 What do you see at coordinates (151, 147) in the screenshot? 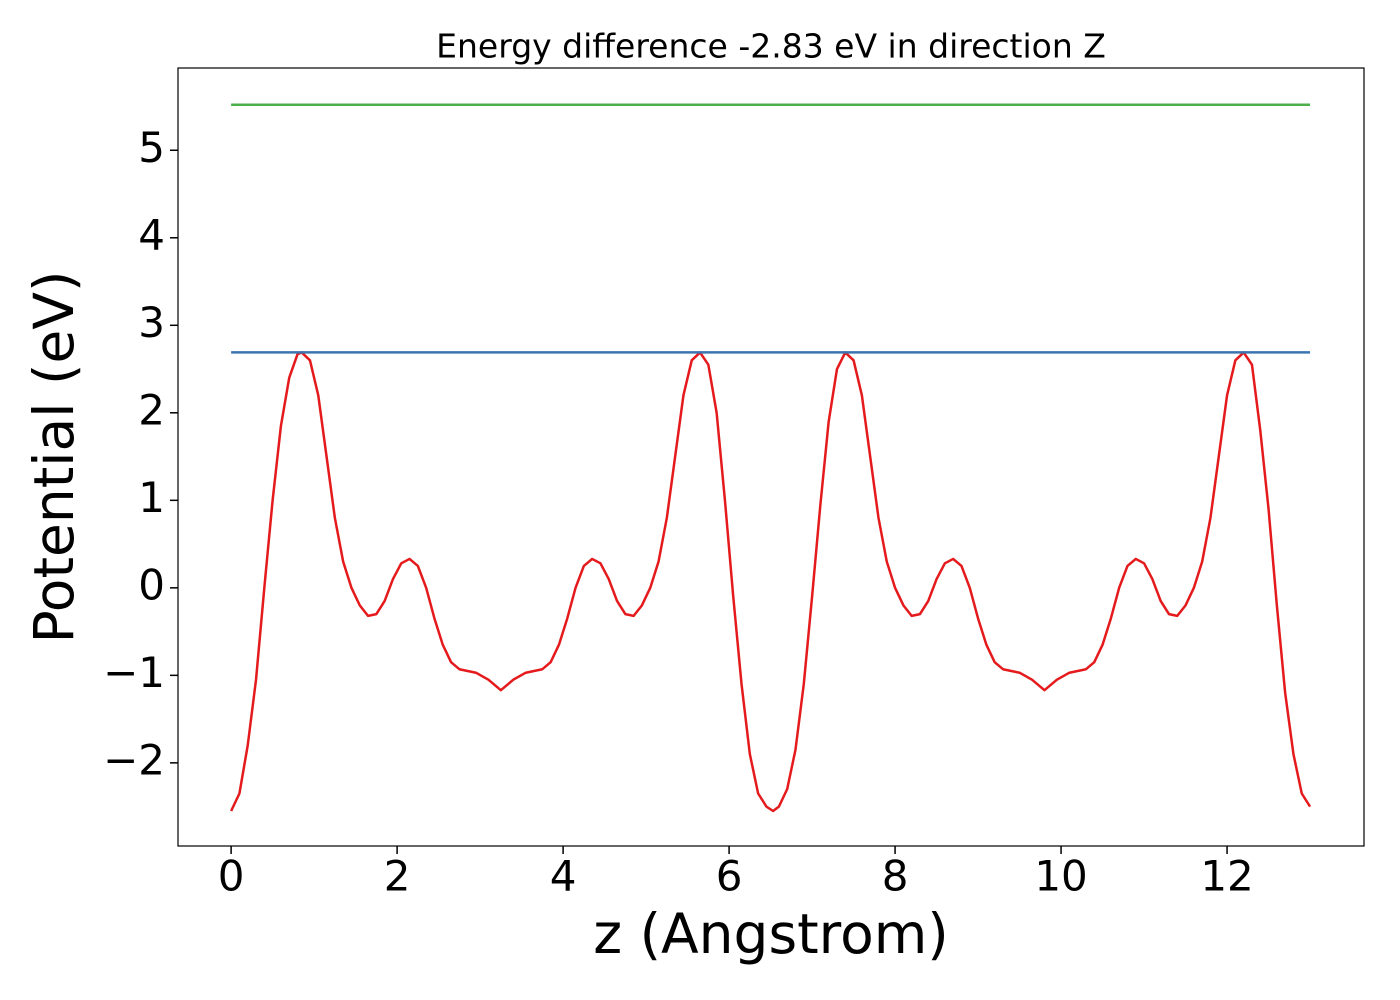
I see `y-tick-label: 5` at bounding box center [151, 147].